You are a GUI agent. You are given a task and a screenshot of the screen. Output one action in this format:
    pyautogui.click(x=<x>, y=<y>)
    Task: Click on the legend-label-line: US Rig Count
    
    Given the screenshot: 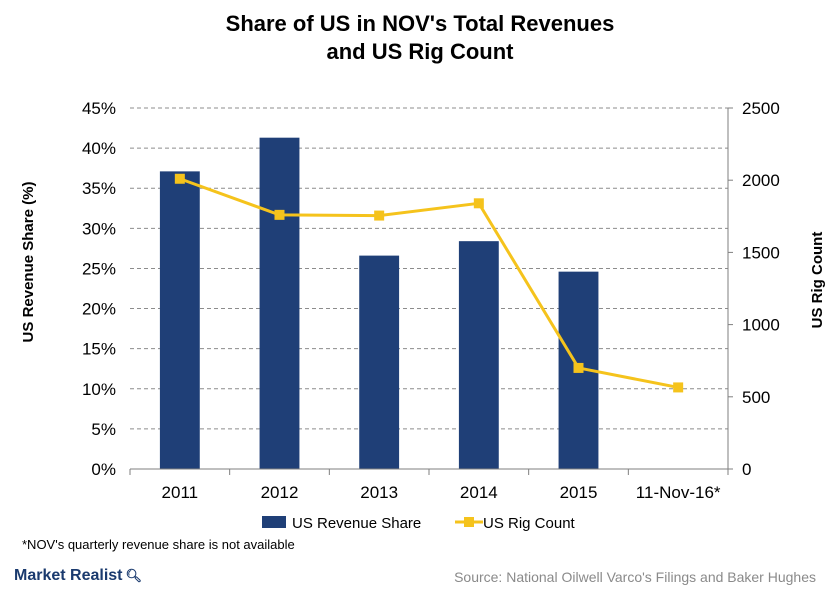 What is the action you would take?
    pyautogui.click(x=529, y=523)
    